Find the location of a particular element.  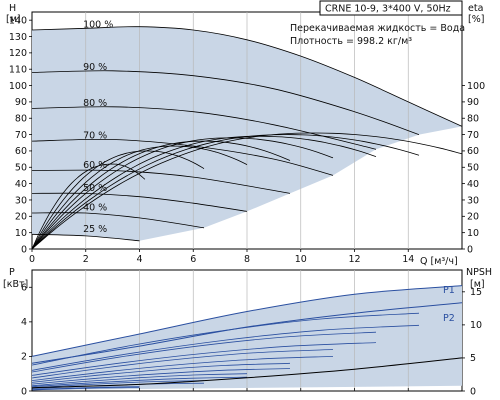

npsh-tick-label: 0 is located at coordinates (473, 391).